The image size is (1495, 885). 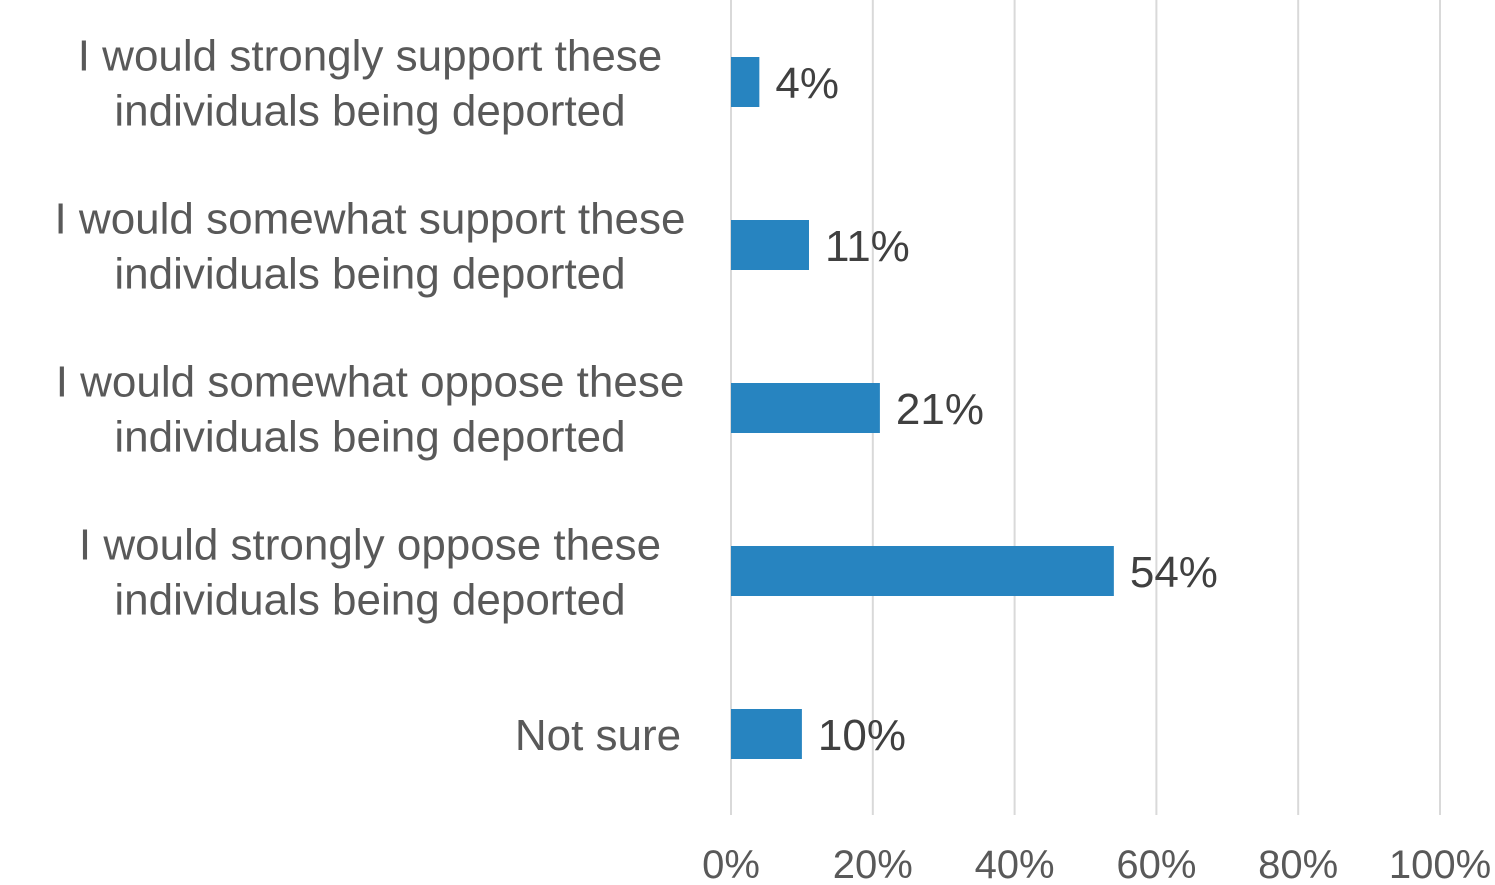 What do you see at coordinates (867, 246) in the screenshot?
I see `data-label: 11%` at bounding box center [867, 246].